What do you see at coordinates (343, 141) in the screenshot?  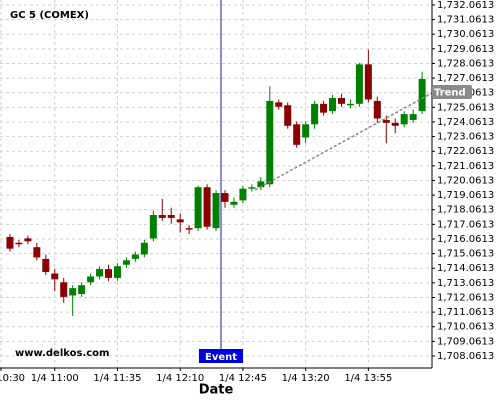 I see `trend-line` at bounding box center [343, 141].